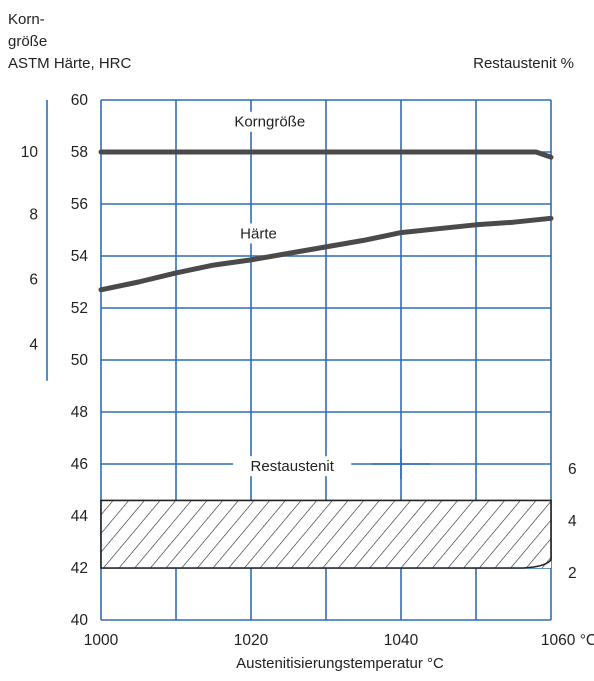  I want to click on y-tick-label: 60, so click(80, 100).